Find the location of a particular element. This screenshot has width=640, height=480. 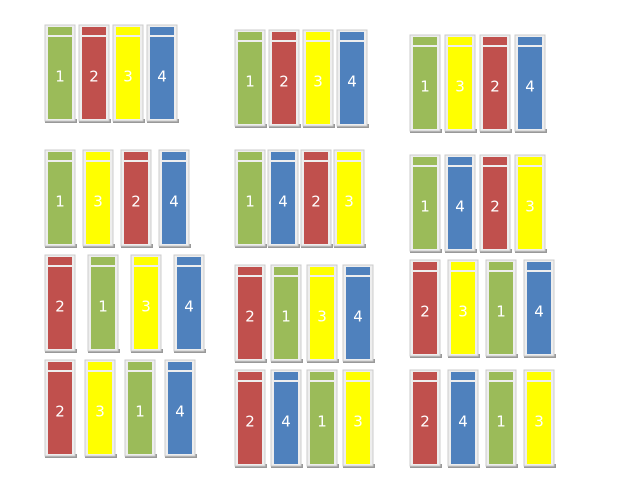

bar-group: 1 3 2 4 is located at coordinates (478, 83).